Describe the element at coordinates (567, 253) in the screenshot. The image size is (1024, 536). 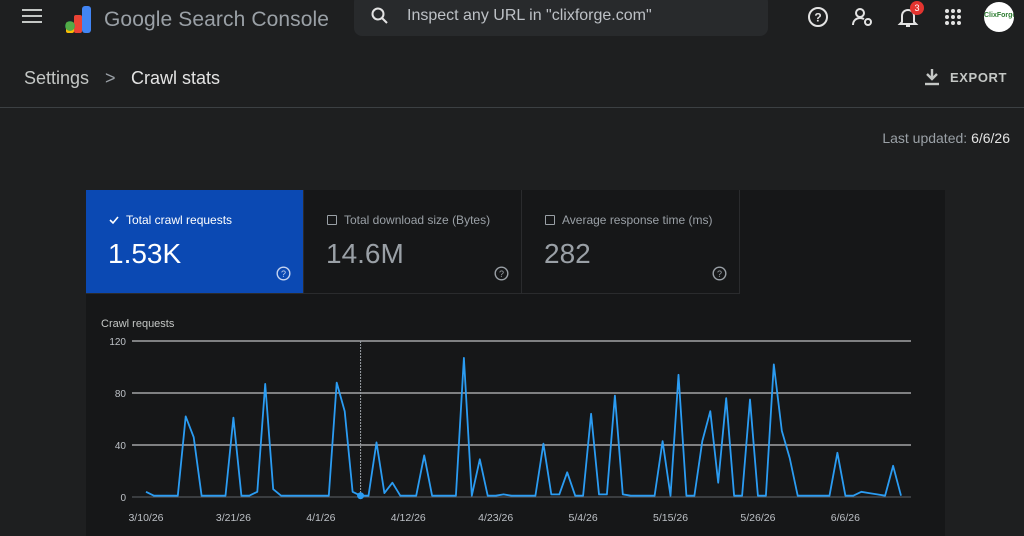
I see `metric-value: 282` at that location.